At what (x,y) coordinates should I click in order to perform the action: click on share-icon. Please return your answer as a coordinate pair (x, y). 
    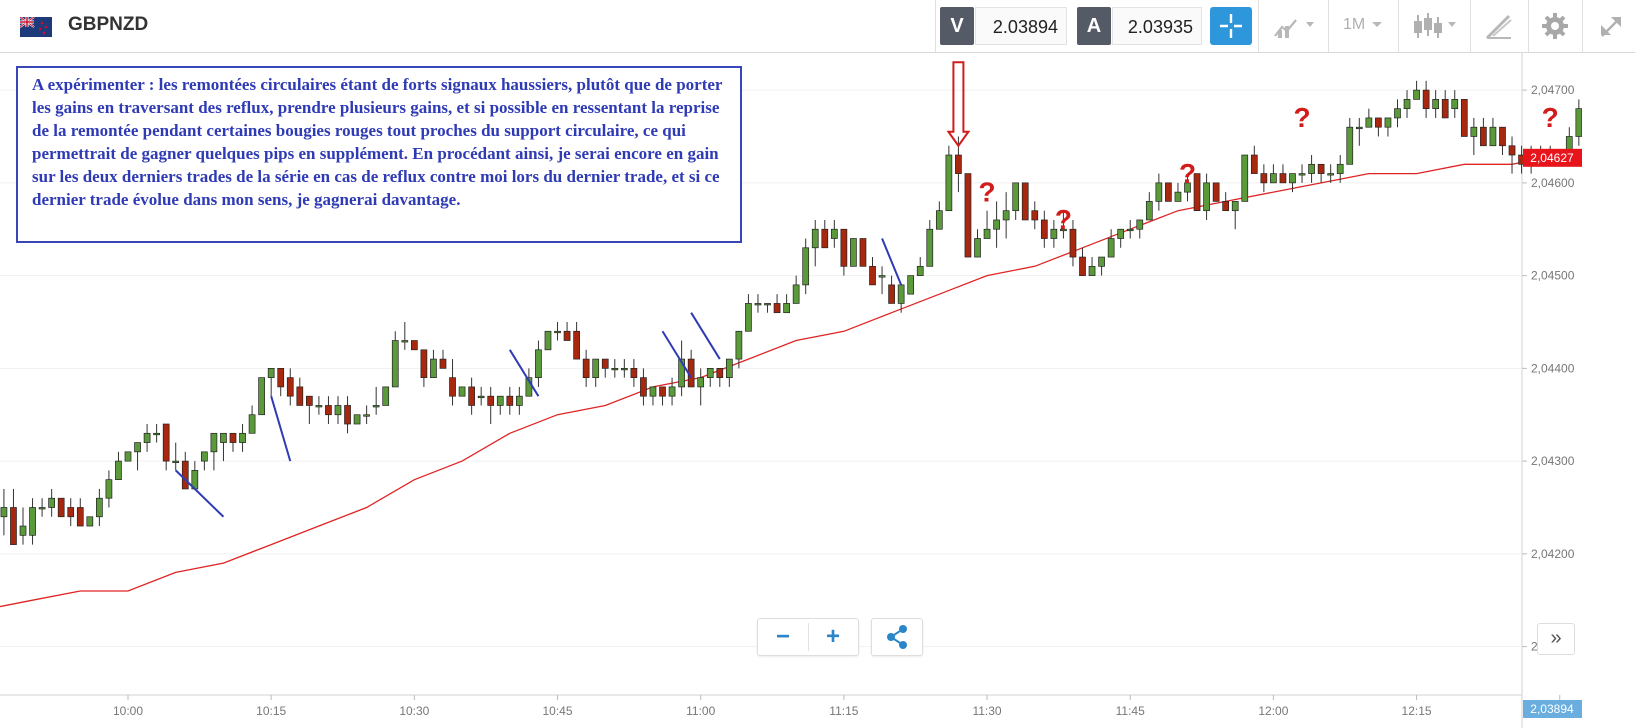
    Looking at the image, I should click on (897, 637).